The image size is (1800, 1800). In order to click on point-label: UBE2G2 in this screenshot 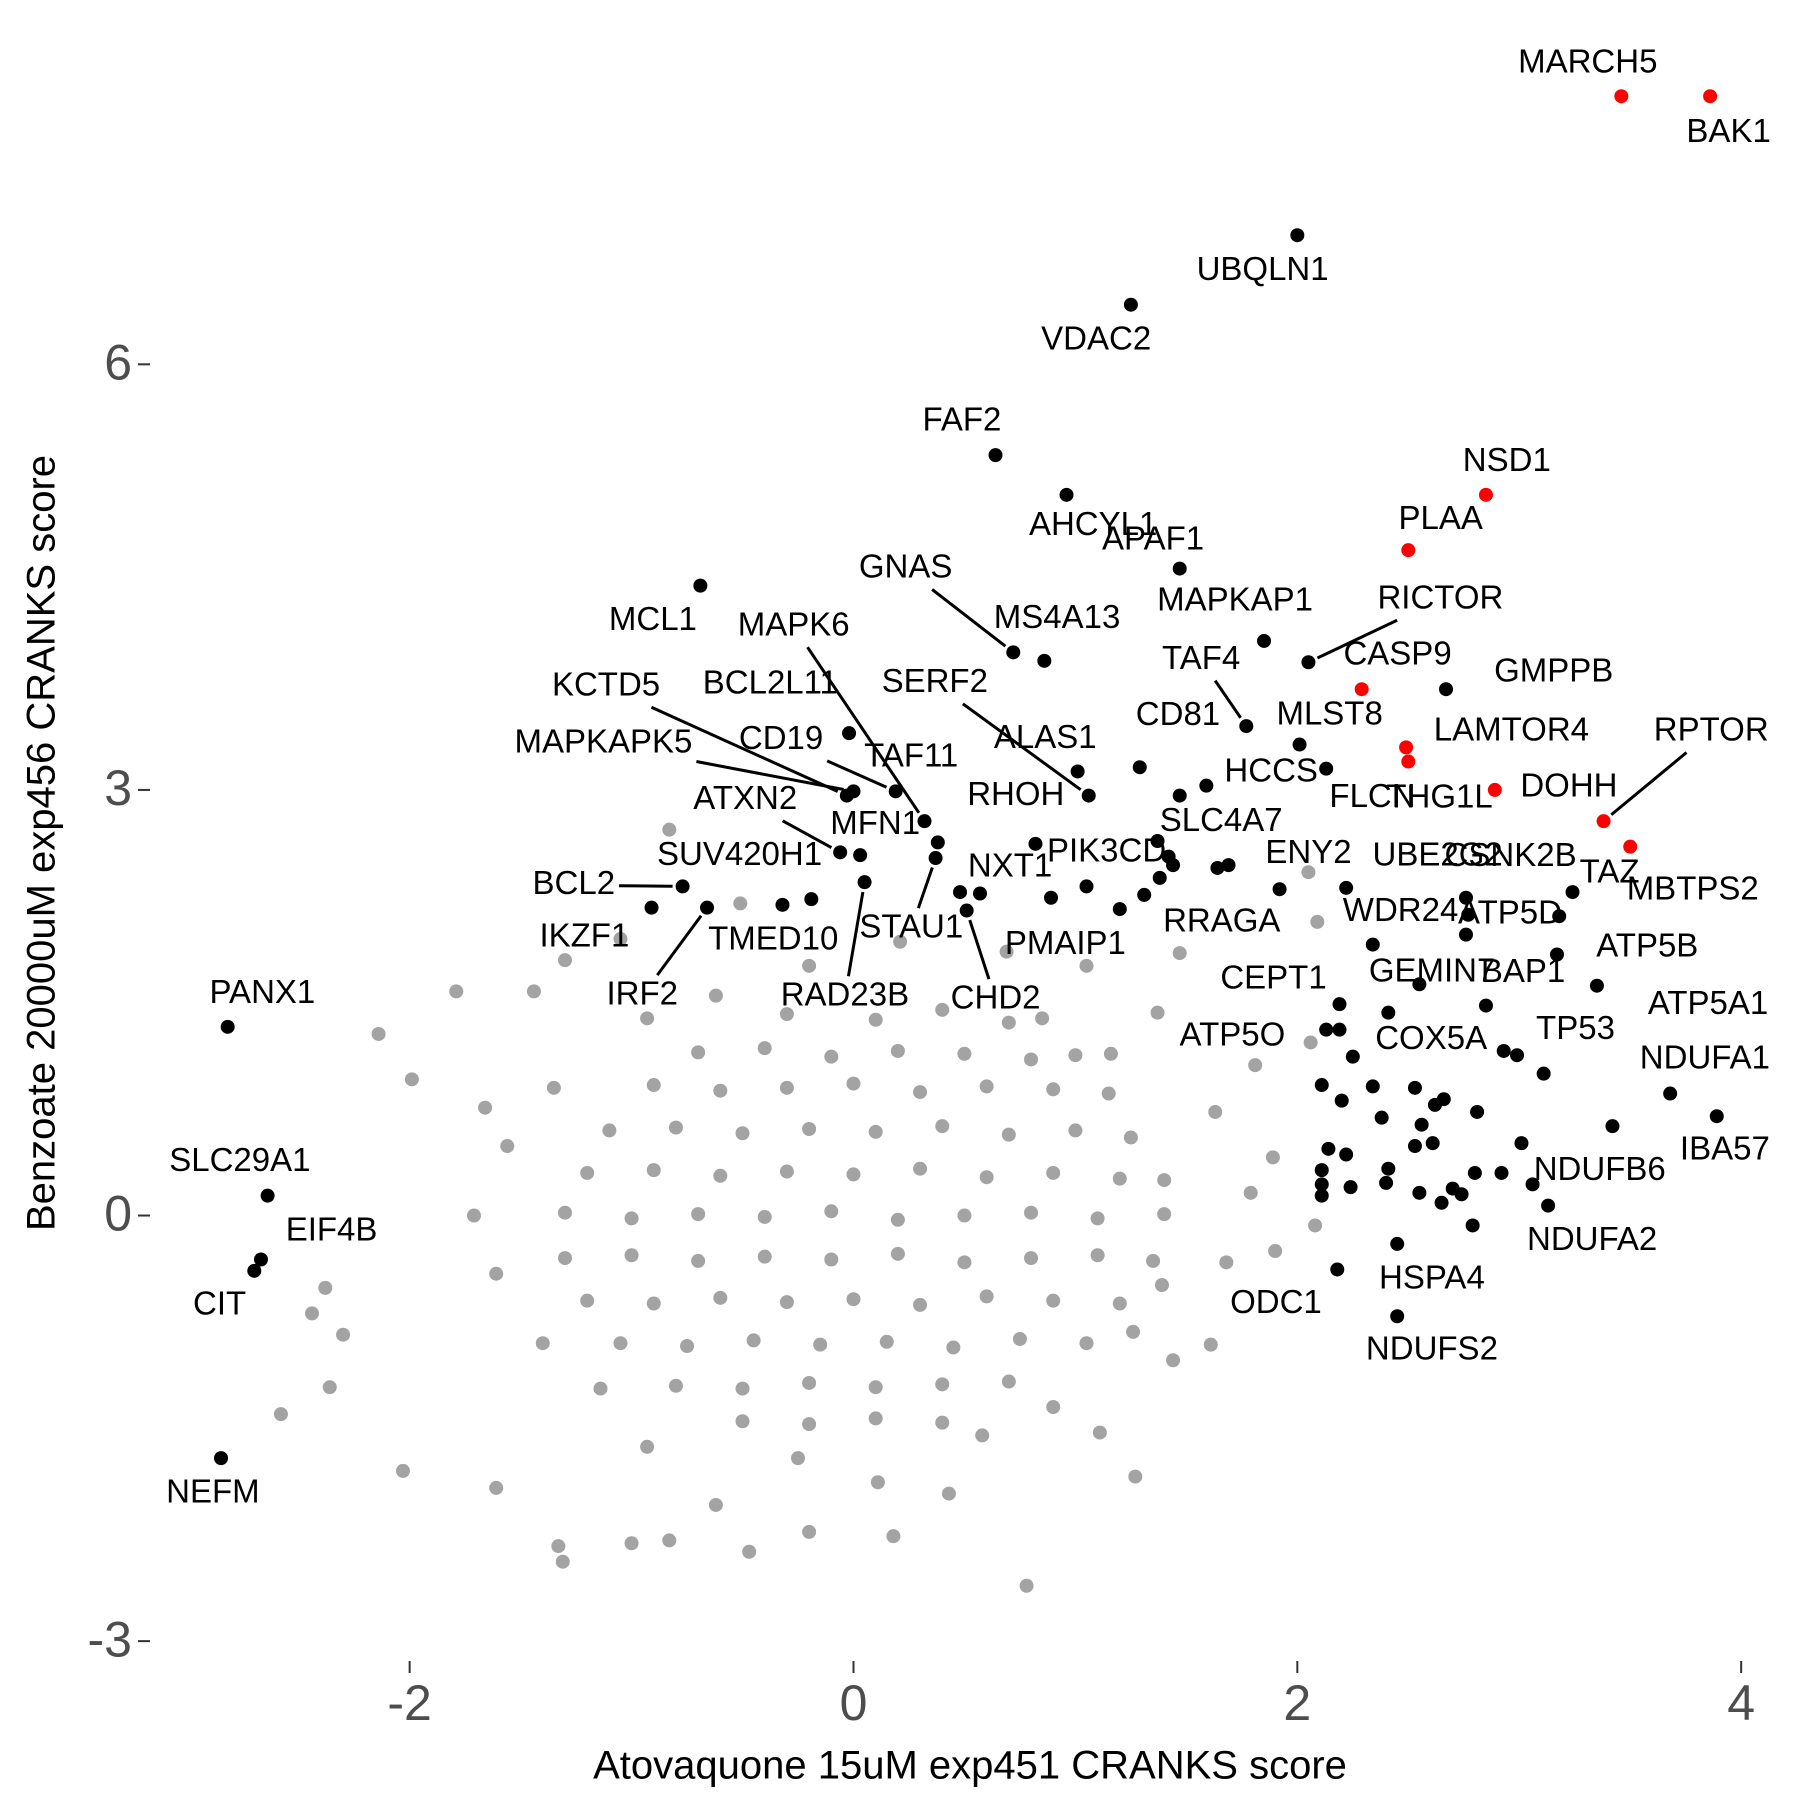, I will do `click(1437, 853)`.